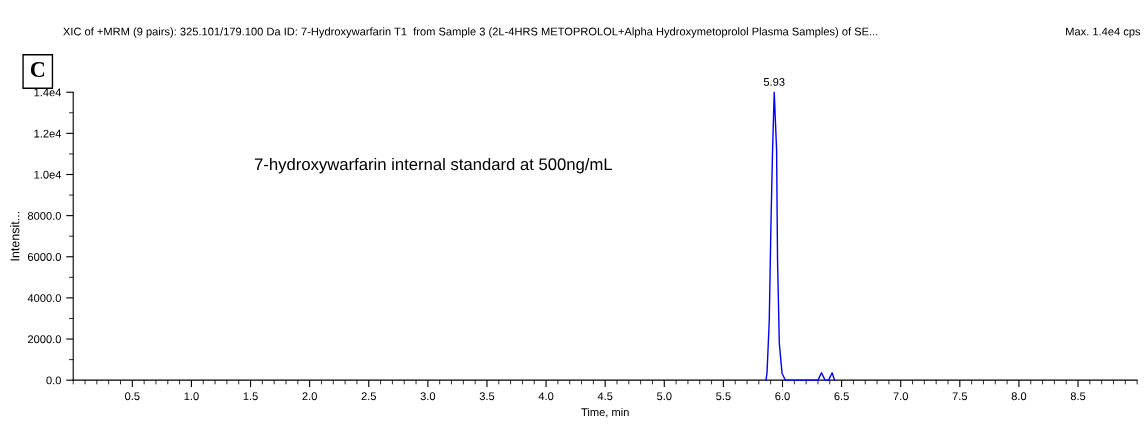 This screenshot has width=1144, height=433. Describe the element at coordinates (782, 396) in the screenshot. I see `x-tick-label: 6.0` at that location.